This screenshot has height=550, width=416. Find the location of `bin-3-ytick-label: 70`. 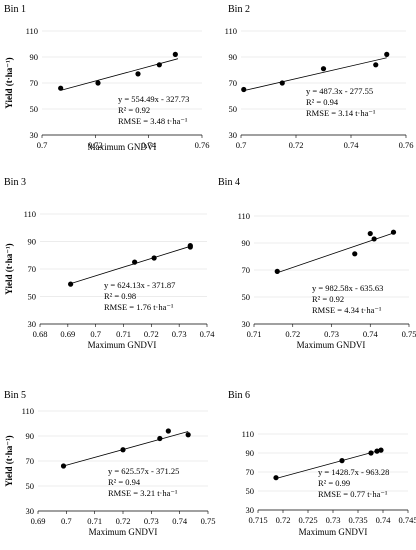

bin-3-ytick-label: 70 is located at coordinates (32, 269).